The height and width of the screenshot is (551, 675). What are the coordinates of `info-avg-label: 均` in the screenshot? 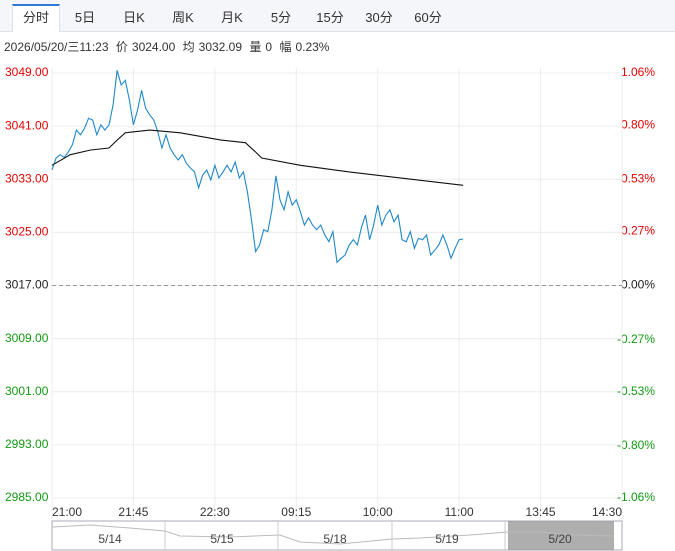 It's located at (188, 47).